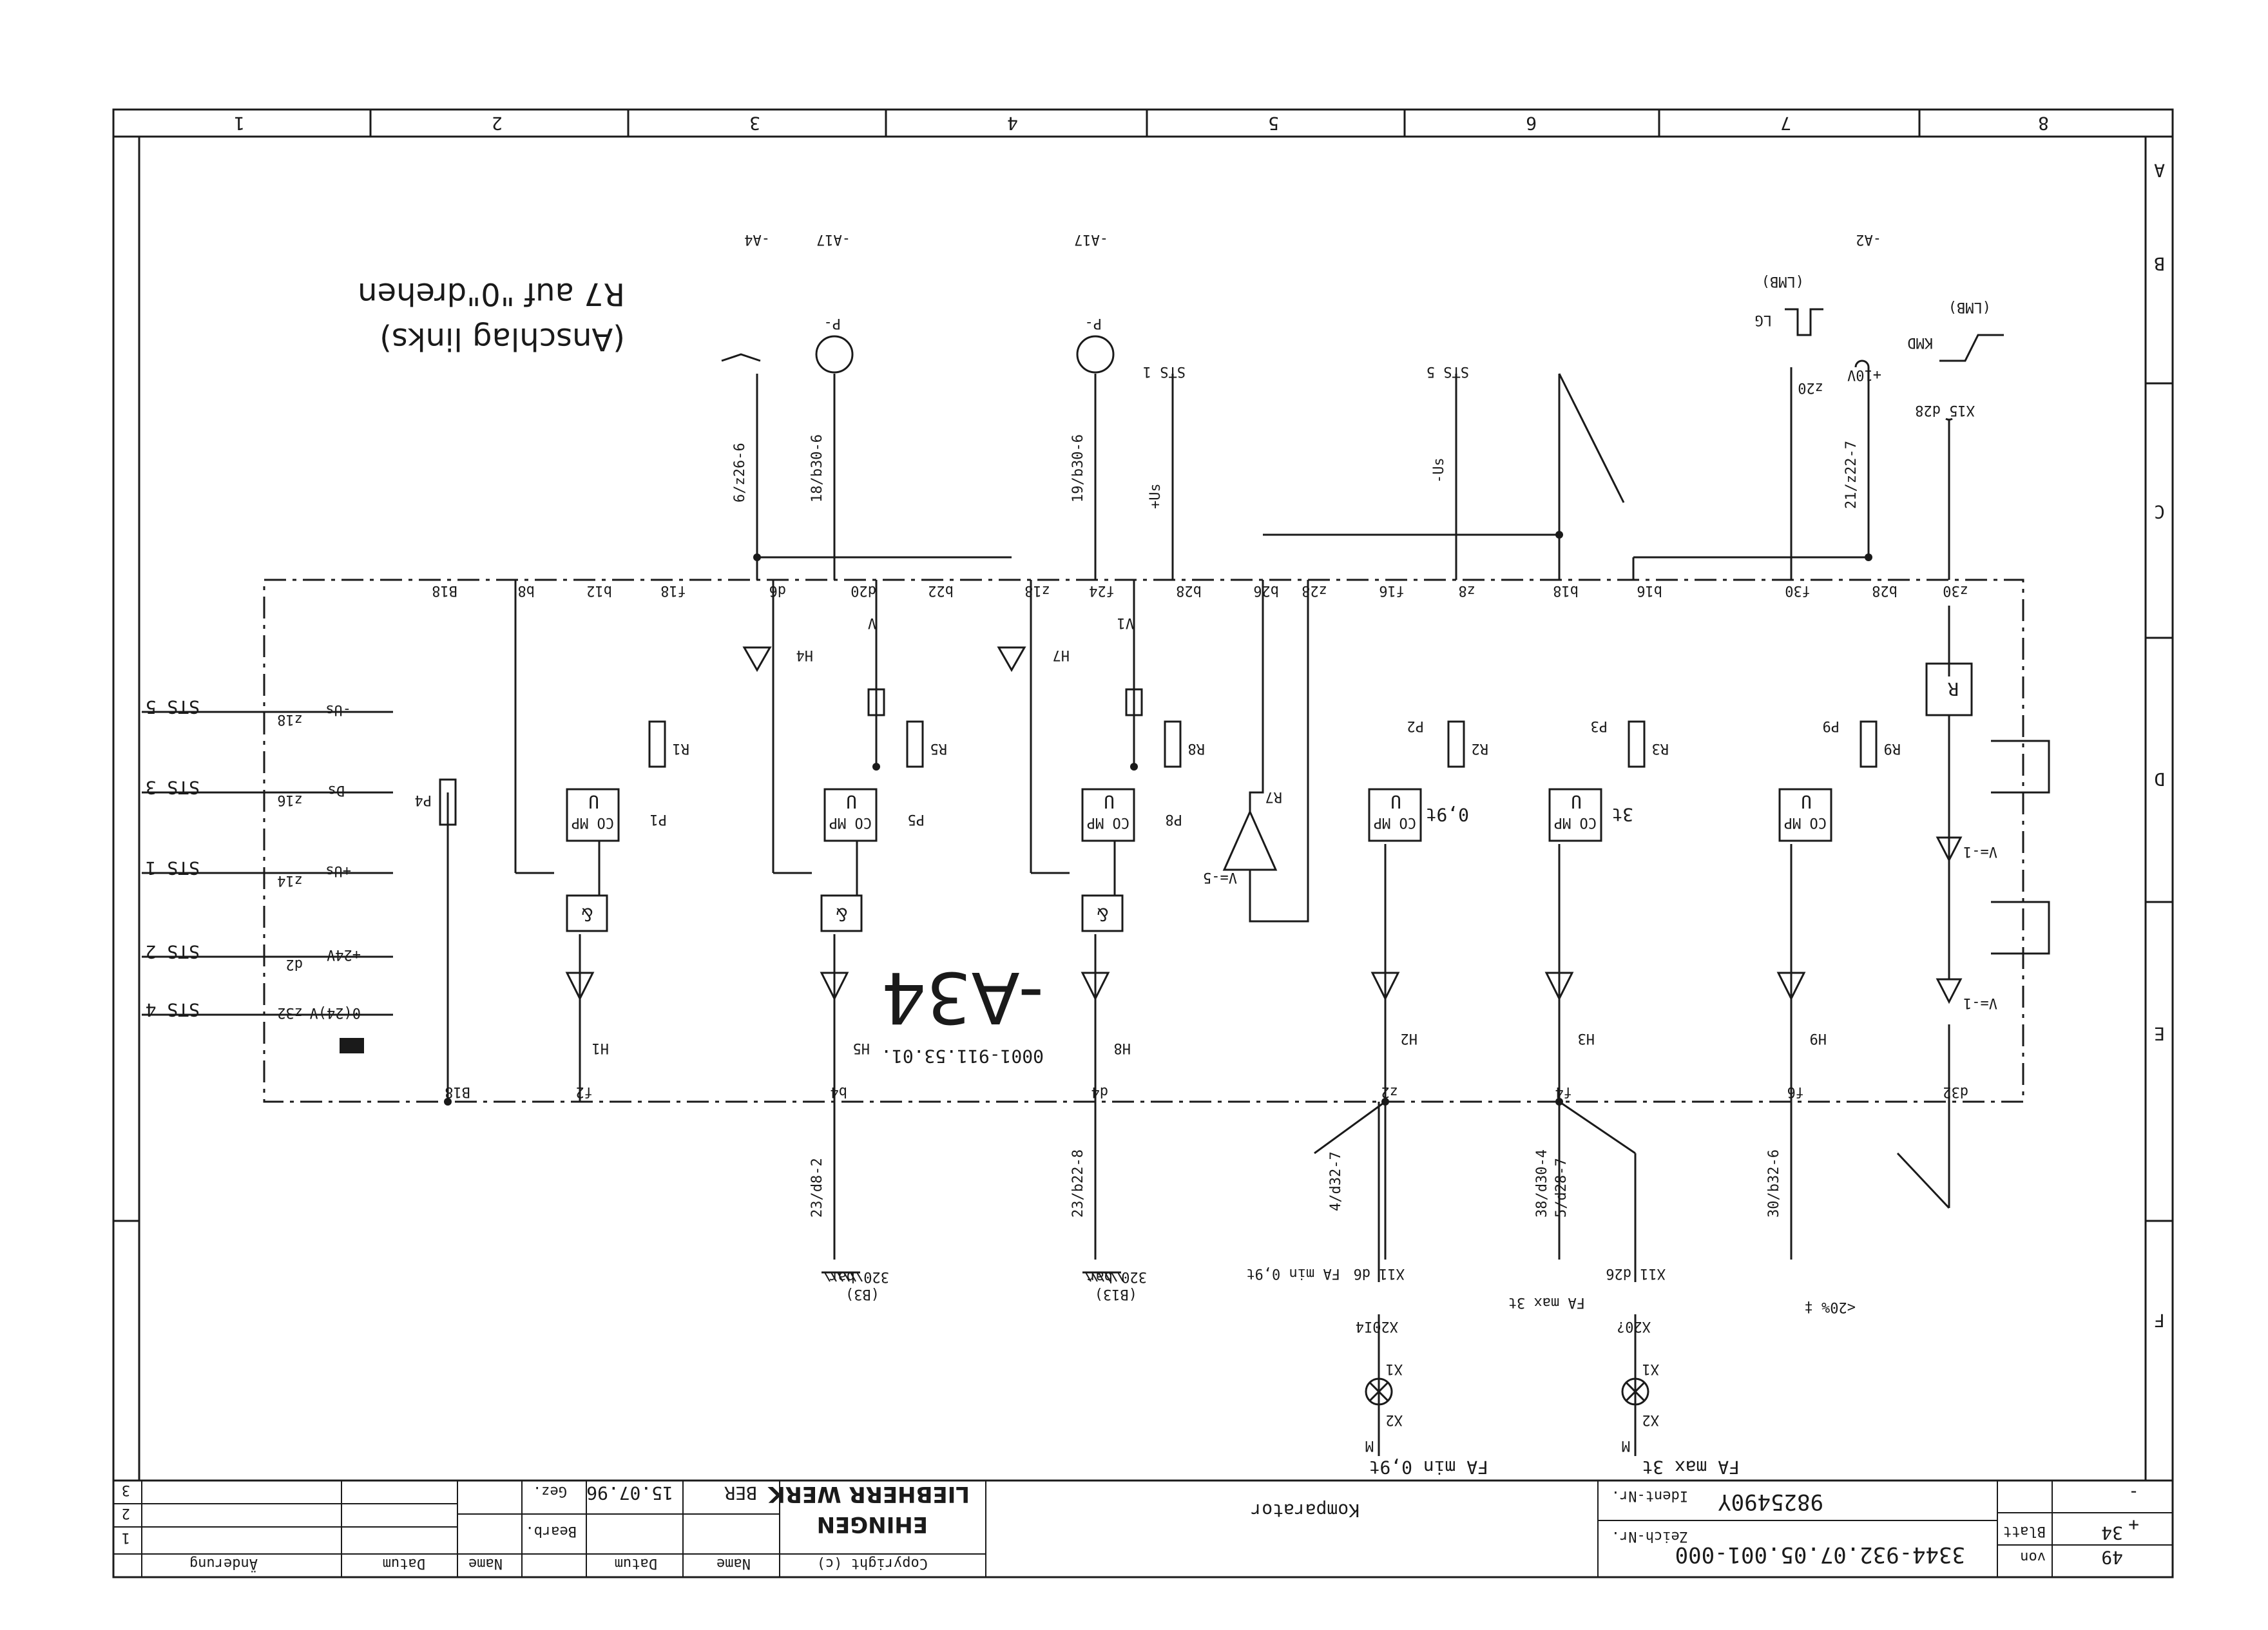  Describe the element at coordinates (2159, 512) in the screenshot. I see `row-c: C` at that location.